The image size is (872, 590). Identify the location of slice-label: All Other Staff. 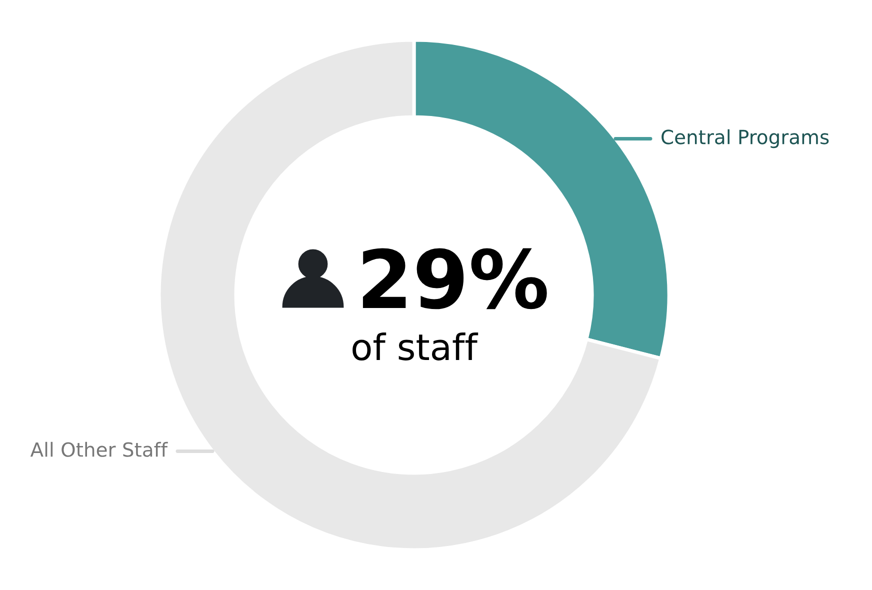
(99, 449).